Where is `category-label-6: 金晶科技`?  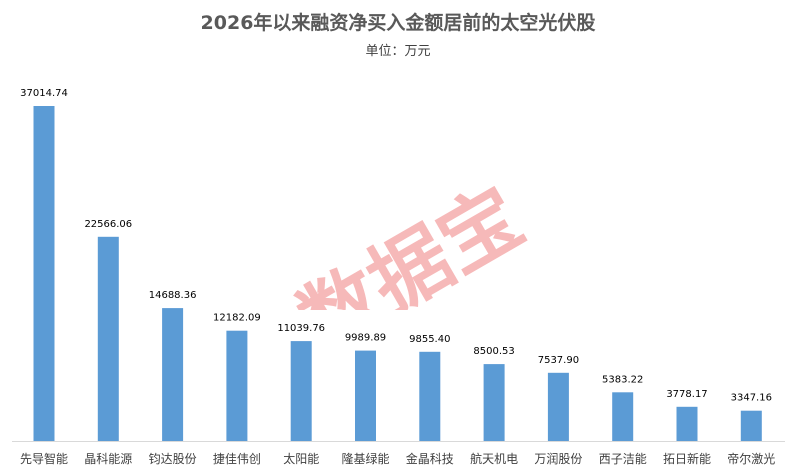 category-label-6: 金晶科技 is located at coordinates (430, 458).